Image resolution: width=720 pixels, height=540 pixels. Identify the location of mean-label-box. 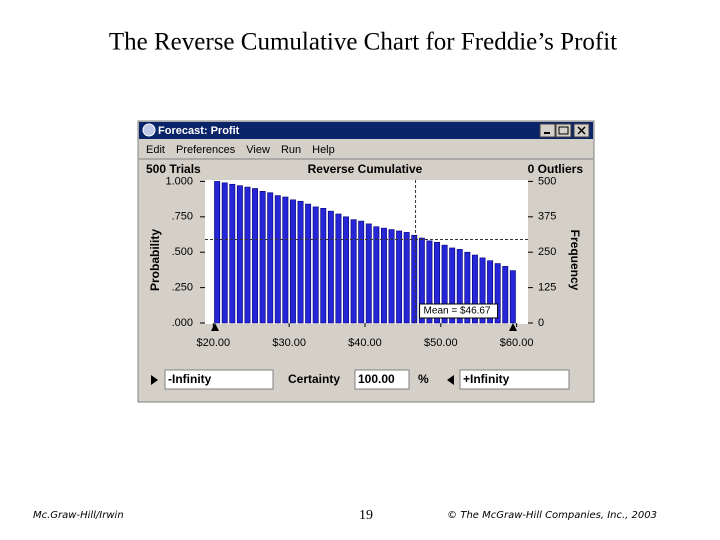
(459, 311).